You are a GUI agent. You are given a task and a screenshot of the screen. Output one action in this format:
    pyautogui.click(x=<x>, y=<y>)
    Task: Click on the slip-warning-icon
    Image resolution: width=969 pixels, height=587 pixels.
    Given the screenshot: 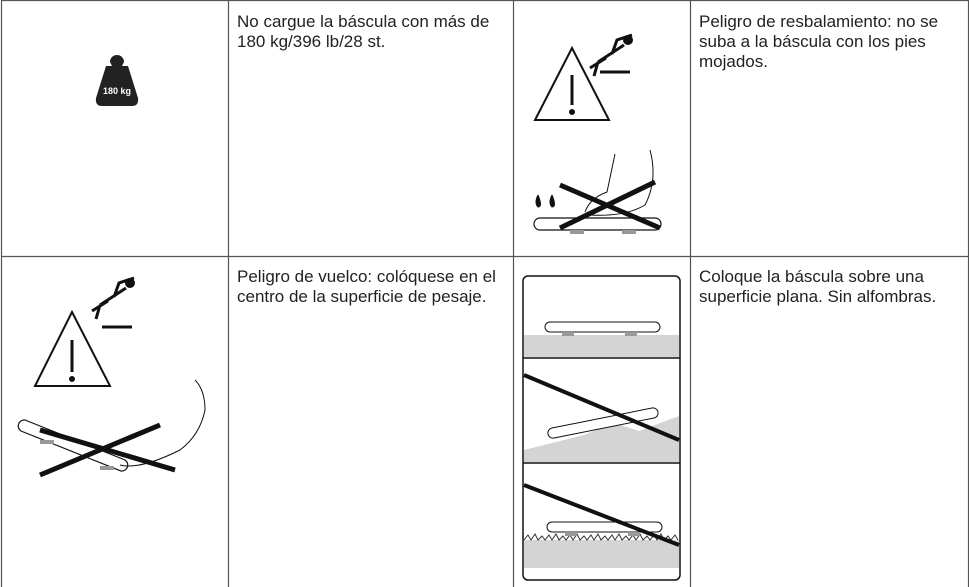 What is the action you would take?
    pyautogui.click(x=597, y=133)
    